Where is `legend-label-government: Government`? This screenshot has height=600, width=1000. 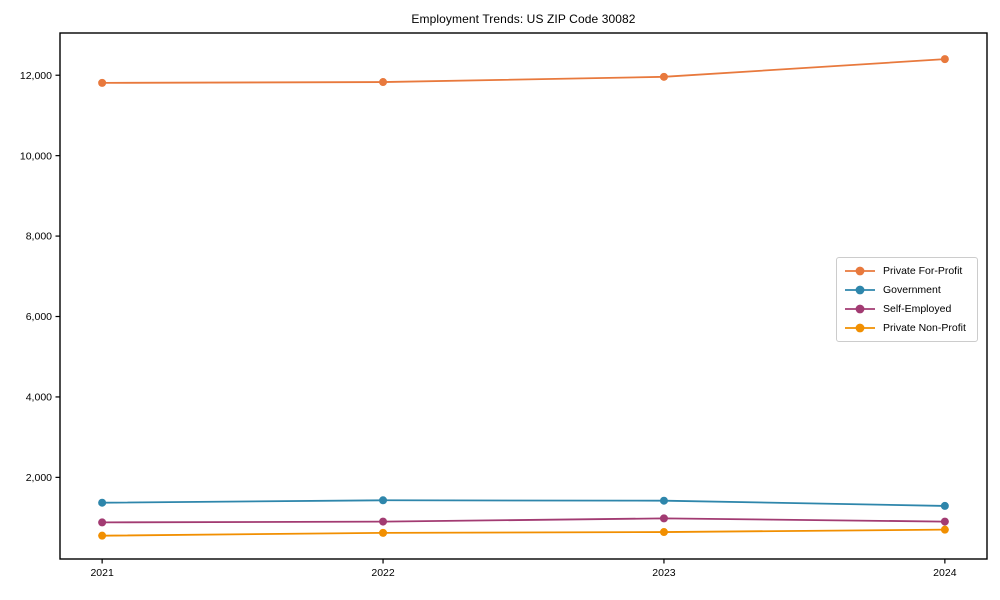 legend-label-government: Government is located at coordinates (912, 289).